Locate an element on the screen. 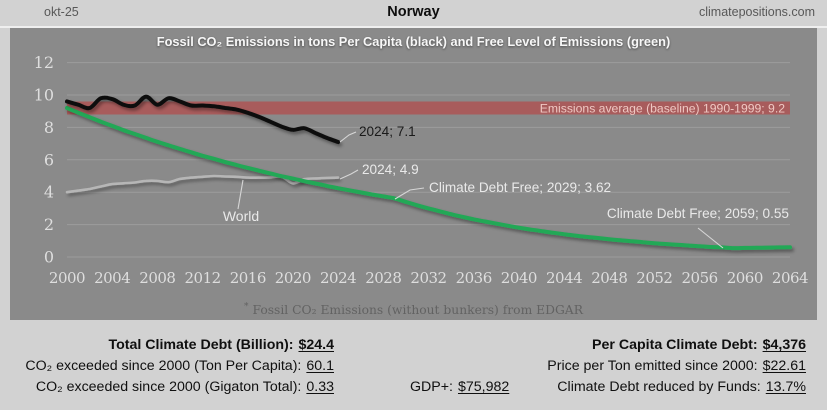  stat-label: Per Capita Climate Debt: is located at coordinates (675, 345).